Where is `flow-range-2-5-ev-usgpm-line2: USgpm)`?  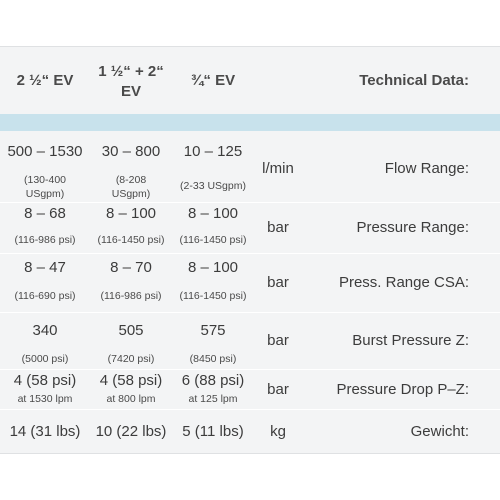 flow-range-2-5-ev-usgpm-line2: USgpm) is located at coordinates (45, 194).